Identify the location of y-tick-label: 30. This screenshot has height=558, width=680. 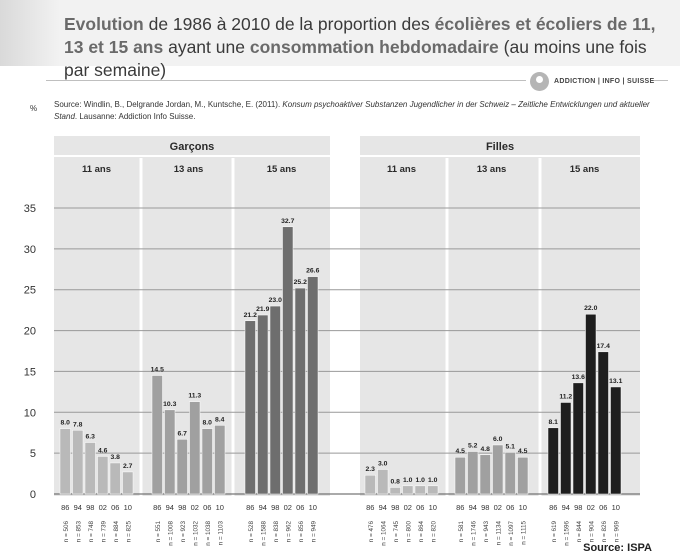
(30, 250).